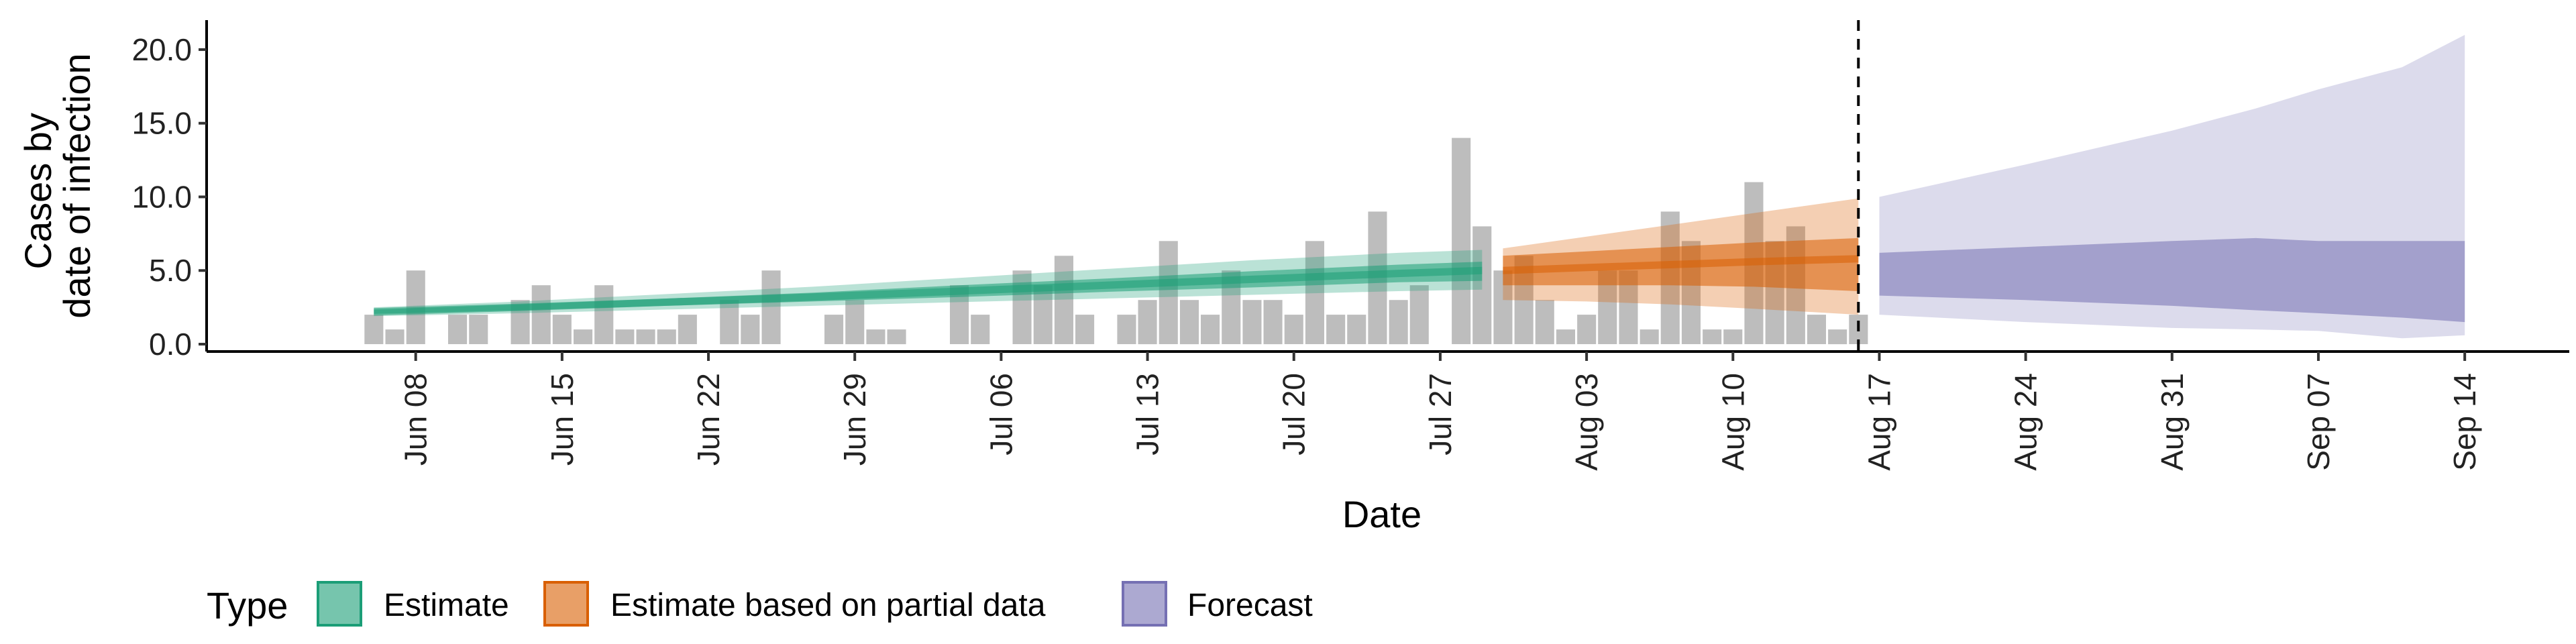 This screenshot has height=644, width=2576. I want to click on y-axis-title: Cases by date of infection, so click(57, 185).